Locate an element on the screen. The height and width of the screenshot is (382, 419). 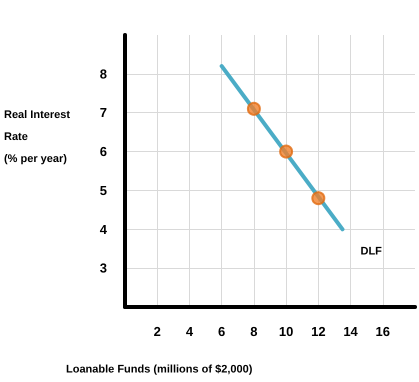
y-tick-label: 8 is located at coordinates (103, 74).